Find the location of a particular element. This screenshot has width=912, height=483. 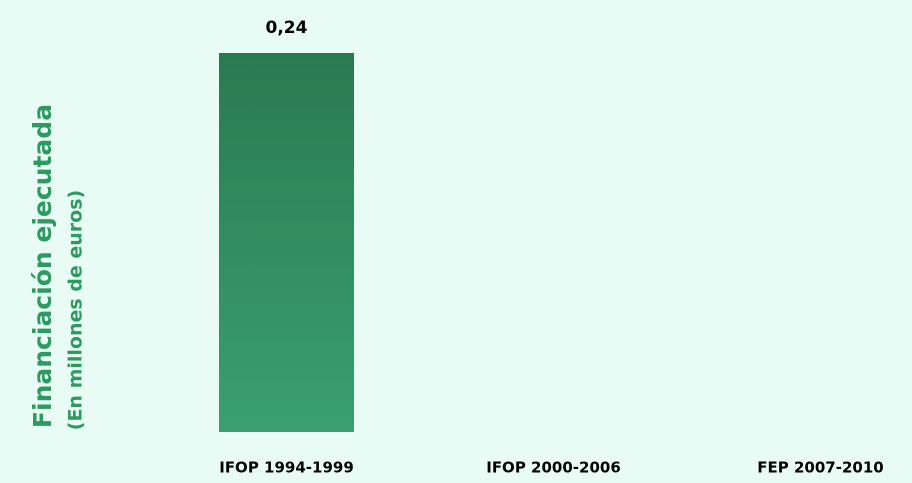

y-axis-title: Financiación ejecutada is located at coordinates (42, 266).